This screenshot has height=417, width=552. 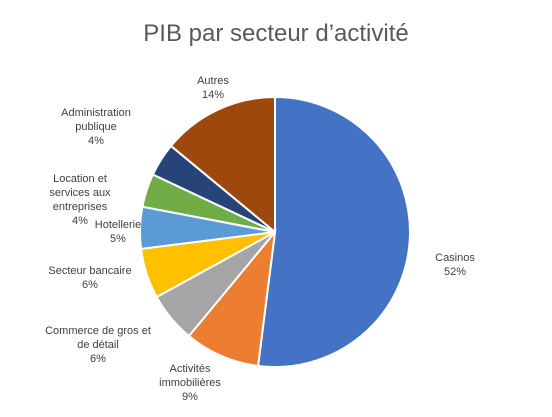 What do you see at coordinates (455, 265) in the screenshot?
I see `slice-label: Casinos 52%` at bounding box center [455, 265].